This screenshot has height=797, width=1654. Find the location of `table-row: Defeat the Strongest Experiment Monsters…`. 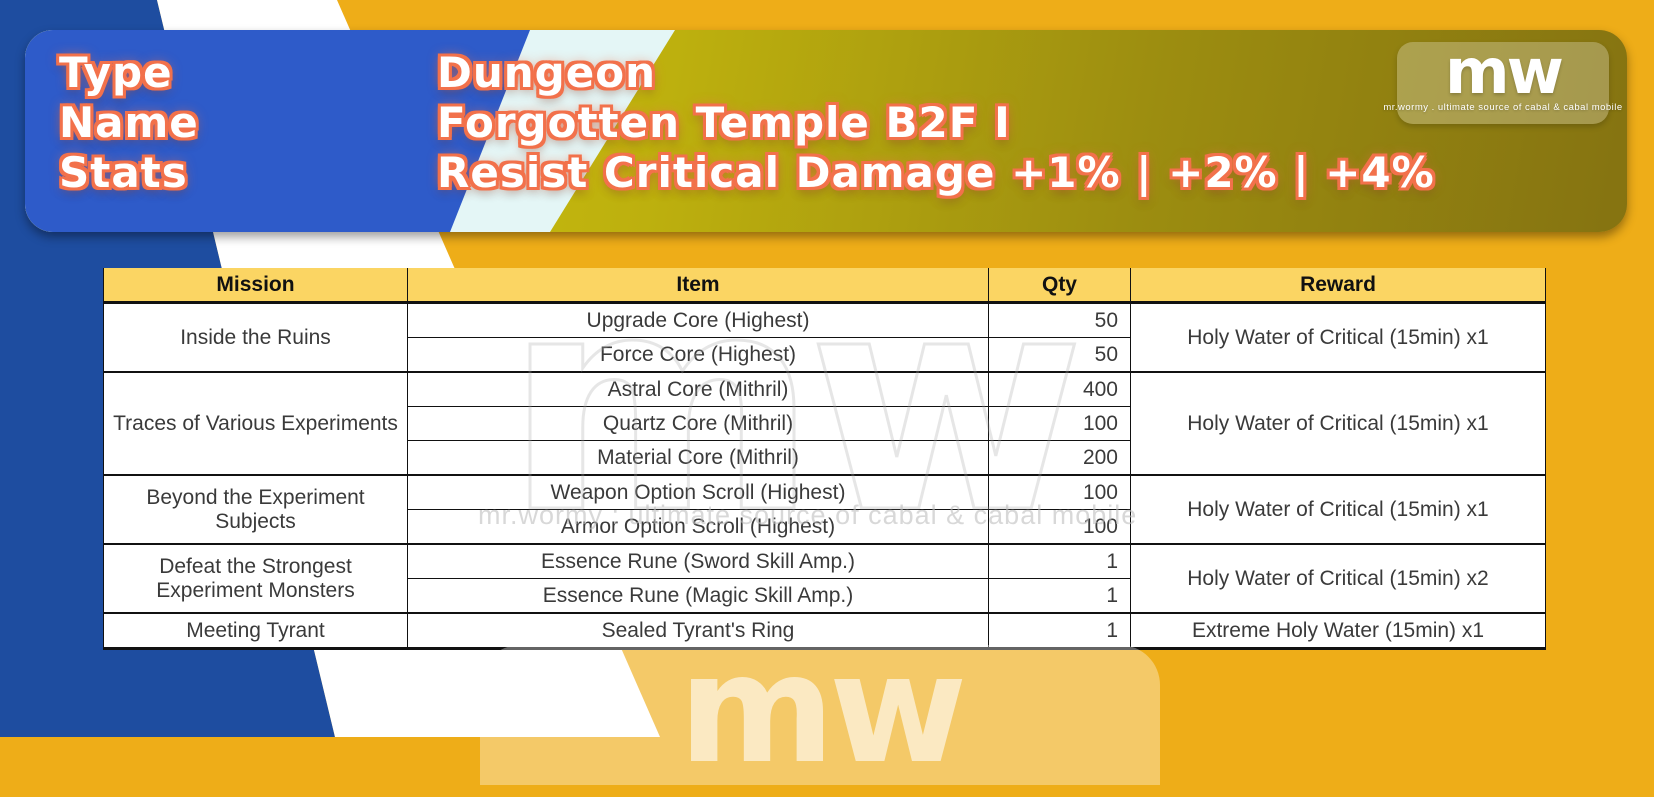

table-row: Defeat the Strongest Experiment Monsters… is located at coordinates (824, 578).